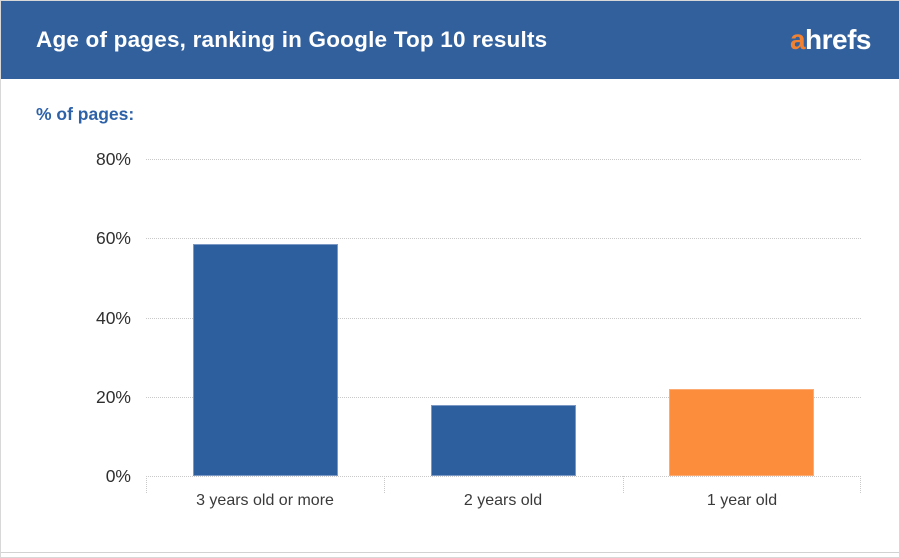 The image size is (900, 558). What do you see at coordinates (85, 114) in the screenshot?
I see `y-axis-title: % of pages:` at bounding box center [85, 114].